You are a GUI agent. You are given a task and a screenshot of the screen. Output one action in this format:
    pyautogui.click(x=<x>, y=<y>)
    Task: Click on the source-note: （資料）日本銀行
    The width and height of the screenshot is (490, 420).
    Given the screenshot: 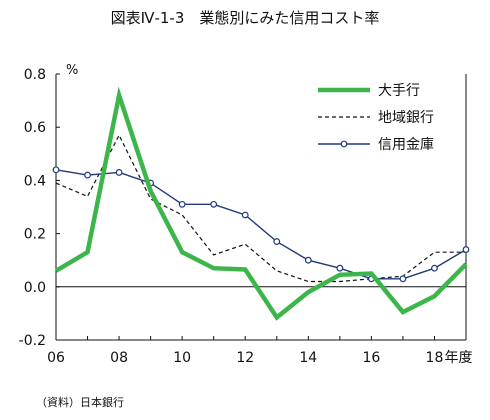 What is the action you would take?
    pyautogui.click(x=80, y=402)
    